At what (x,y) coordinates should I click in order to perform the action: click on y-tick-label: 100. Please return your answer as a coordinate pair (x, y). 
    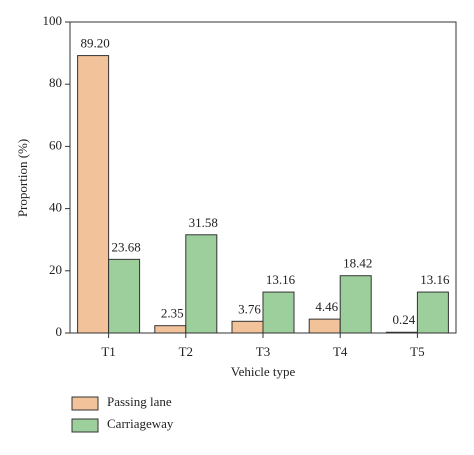
    Looking at the image, I should click on (53, 20).